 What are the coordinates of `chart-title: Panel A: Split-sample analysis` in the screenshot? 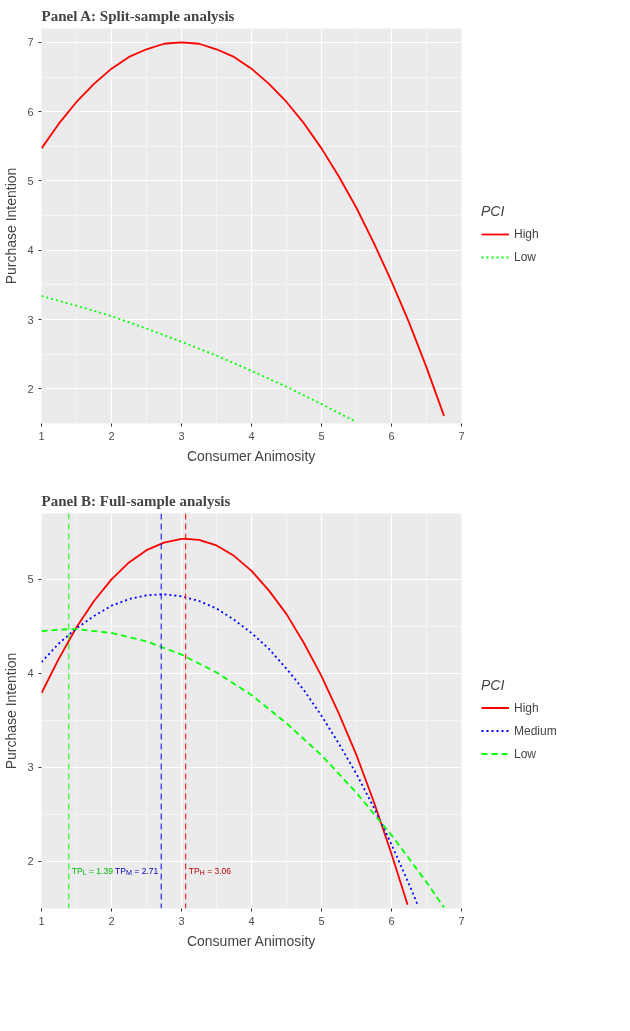 It's located at (138, 15).